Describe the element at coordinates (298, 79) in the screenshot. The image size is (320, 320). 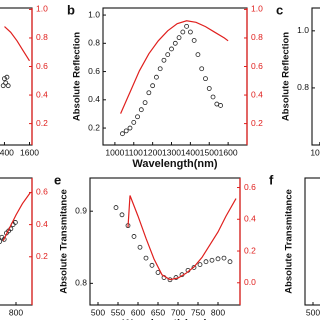
I see `panel: 1000 0.8 1.0 c Absolute Reflection` at that location.